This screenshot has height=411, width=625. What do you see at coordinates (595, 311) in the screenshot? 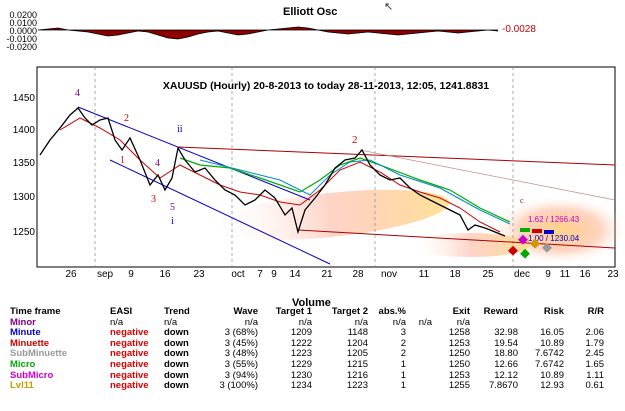
I see `col-rr: R/R` at bounding box center [595, 311].